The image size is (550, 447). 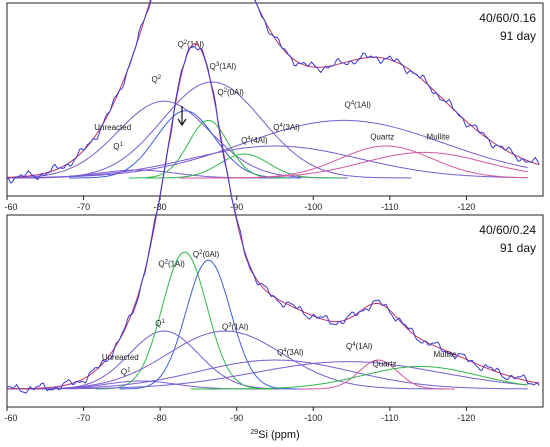 What do you see at coordinates (518, 36) in the screenshot?
I see `panel-top-label-age: 91 day` at bounding box center [518, 36].